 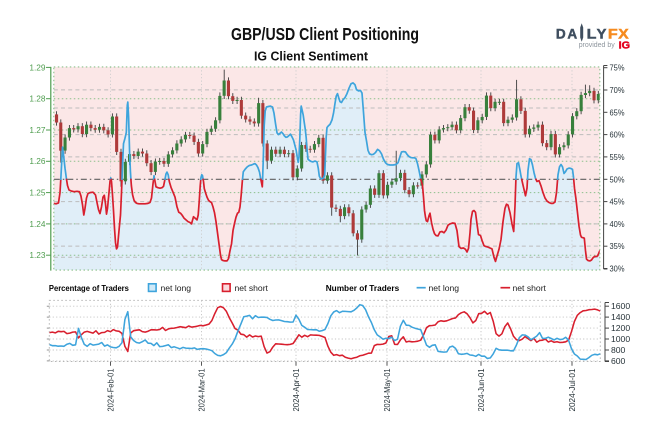 I want to click on svg-text: 60%, so click(x=617, y=135).